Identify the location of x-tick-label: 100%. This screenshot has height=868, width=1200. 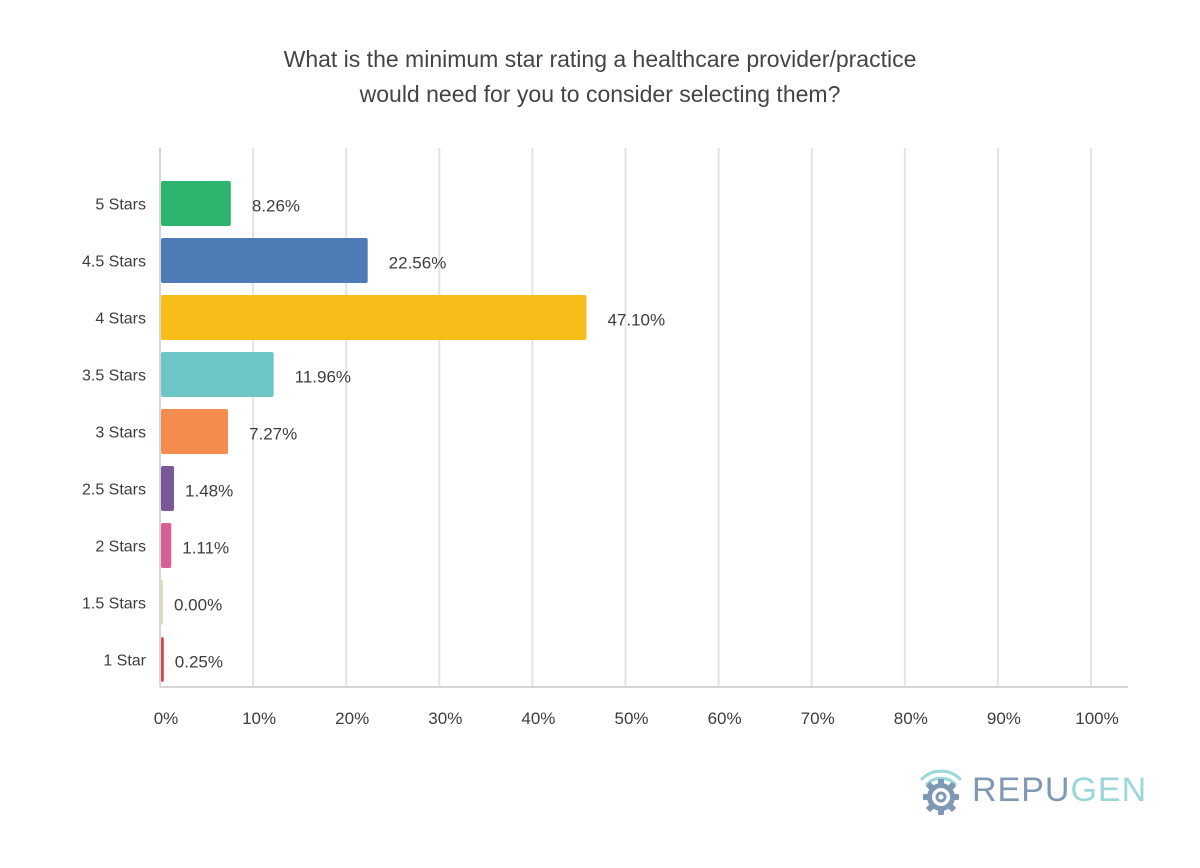
(1096, 718).